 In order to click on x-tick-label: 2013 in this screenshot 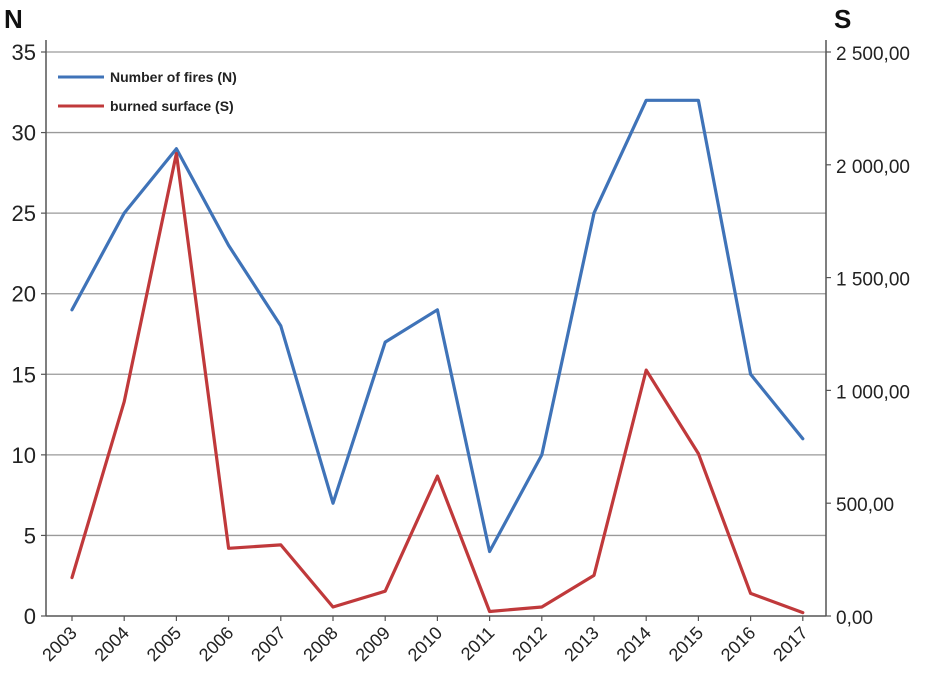, I will do `click(581, 644)`.